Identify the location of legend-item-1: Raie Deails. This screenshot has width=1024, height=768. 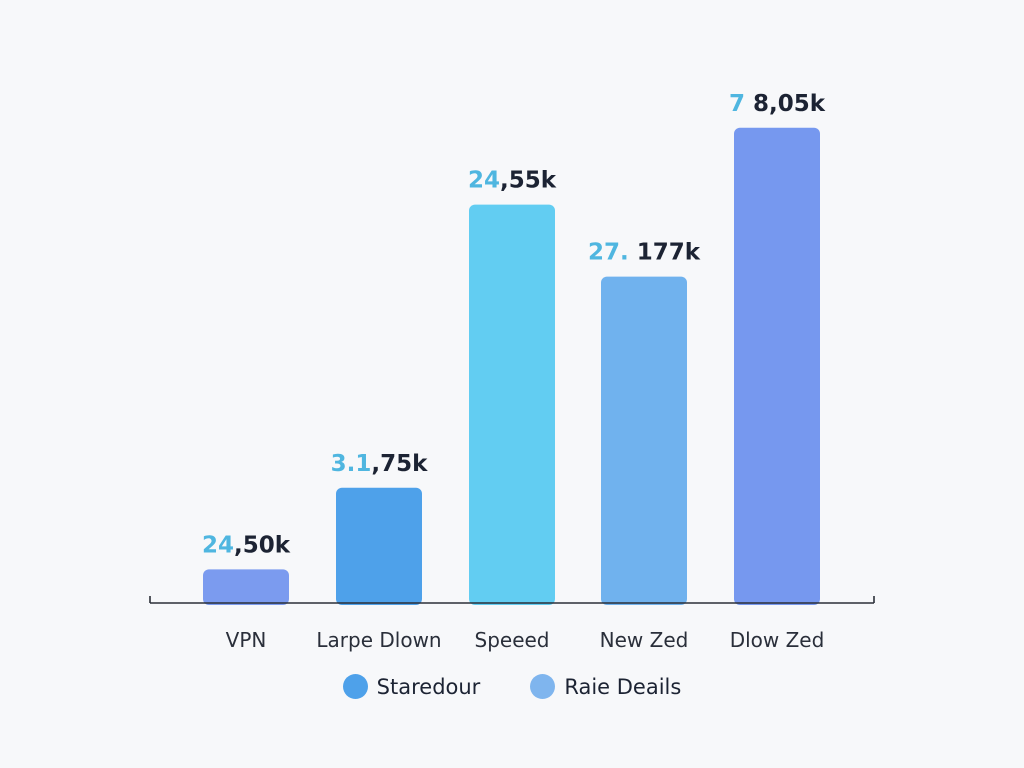
(605, 686).